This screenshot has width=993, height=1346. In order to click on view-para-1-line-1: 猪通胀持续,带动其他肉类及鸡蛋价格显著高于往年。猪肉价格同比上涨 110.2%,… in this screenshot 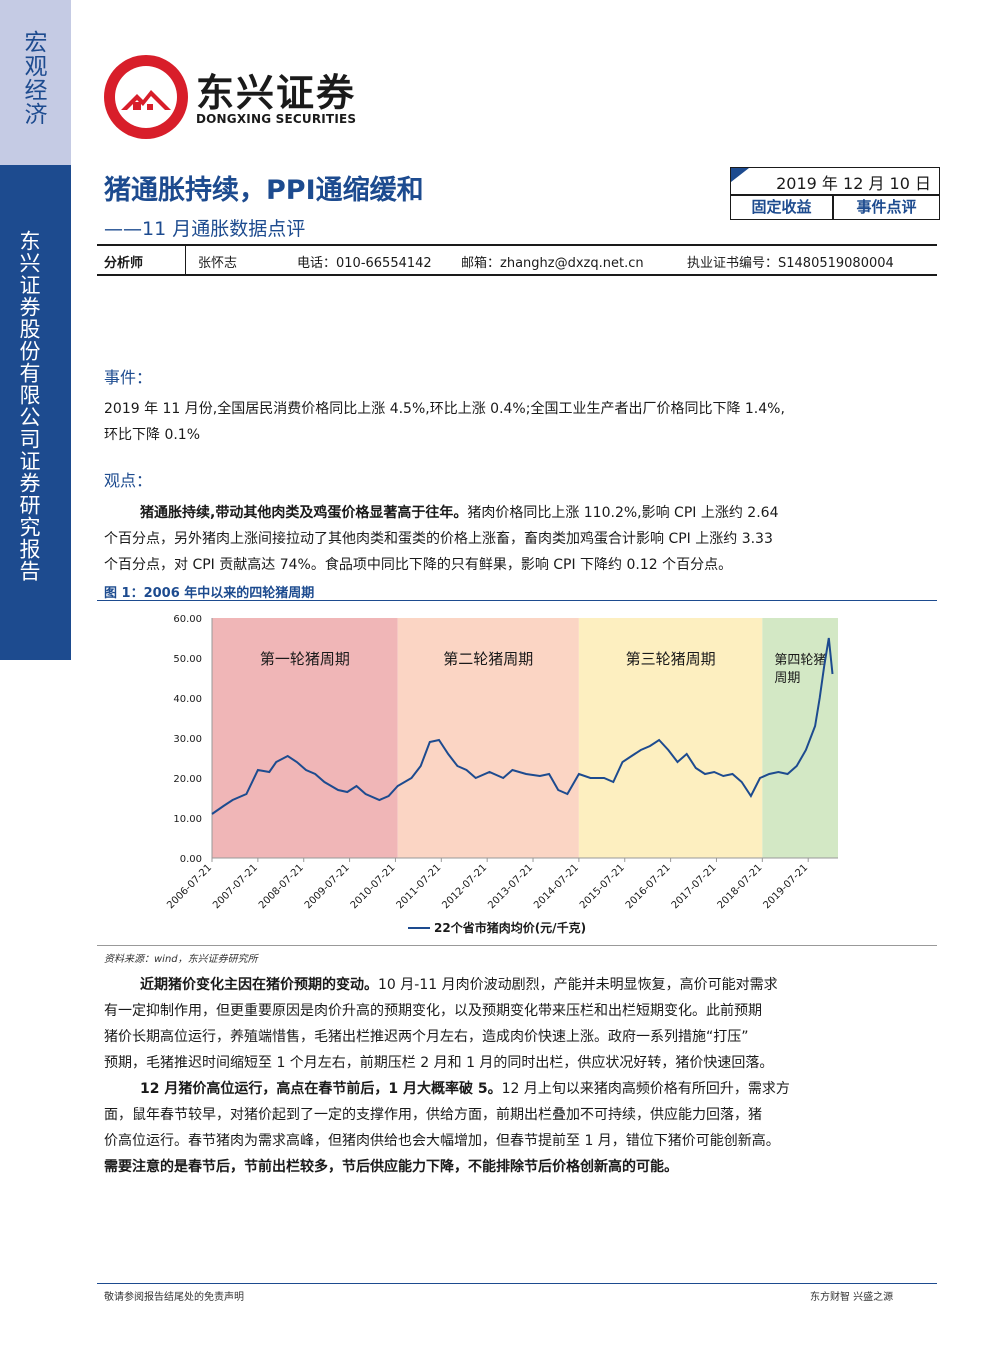, I will do `click(459, 513)`.